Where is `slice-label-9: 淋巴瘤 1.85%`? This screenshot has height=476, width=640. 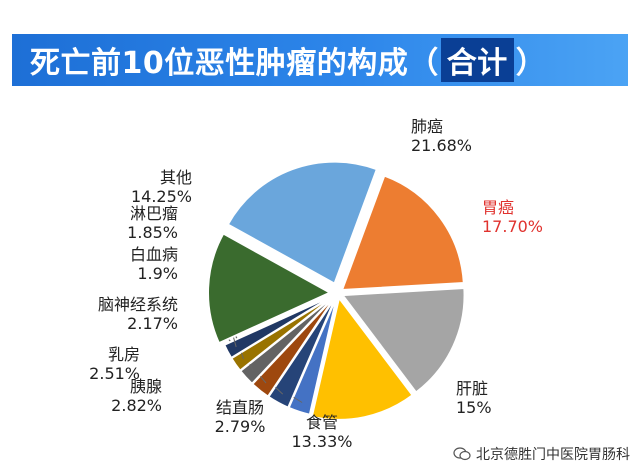
slice-label-9: 淋巴瘤 1.85% is located at coordinates (152, 223).